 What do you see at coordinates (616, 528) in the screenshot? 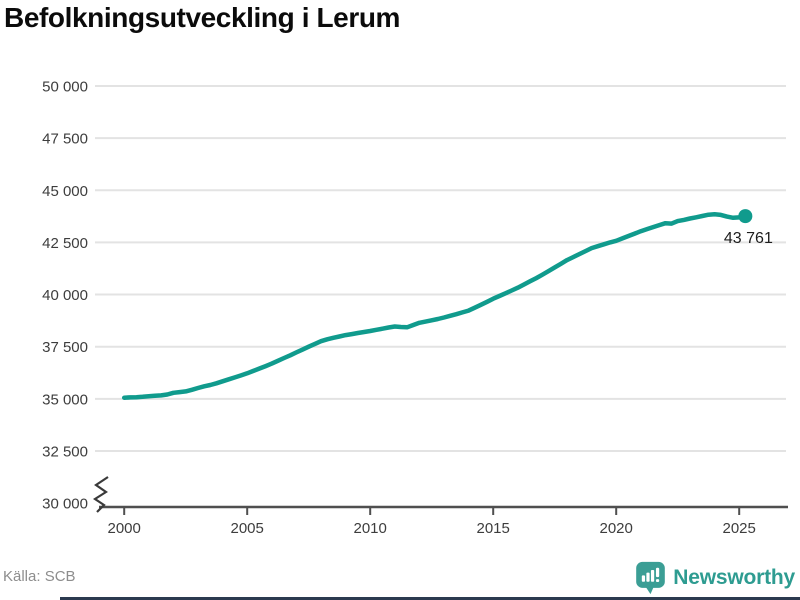
I see `x-tick-label: 2020` at bounding box center [616, 528].